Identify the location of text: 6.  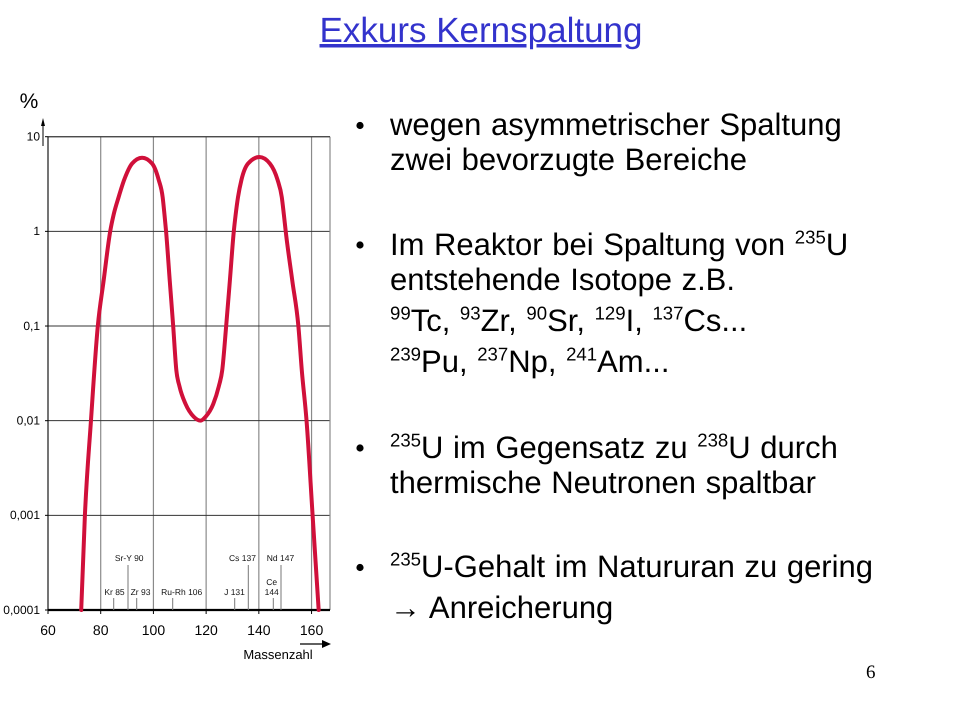
(871, 673).